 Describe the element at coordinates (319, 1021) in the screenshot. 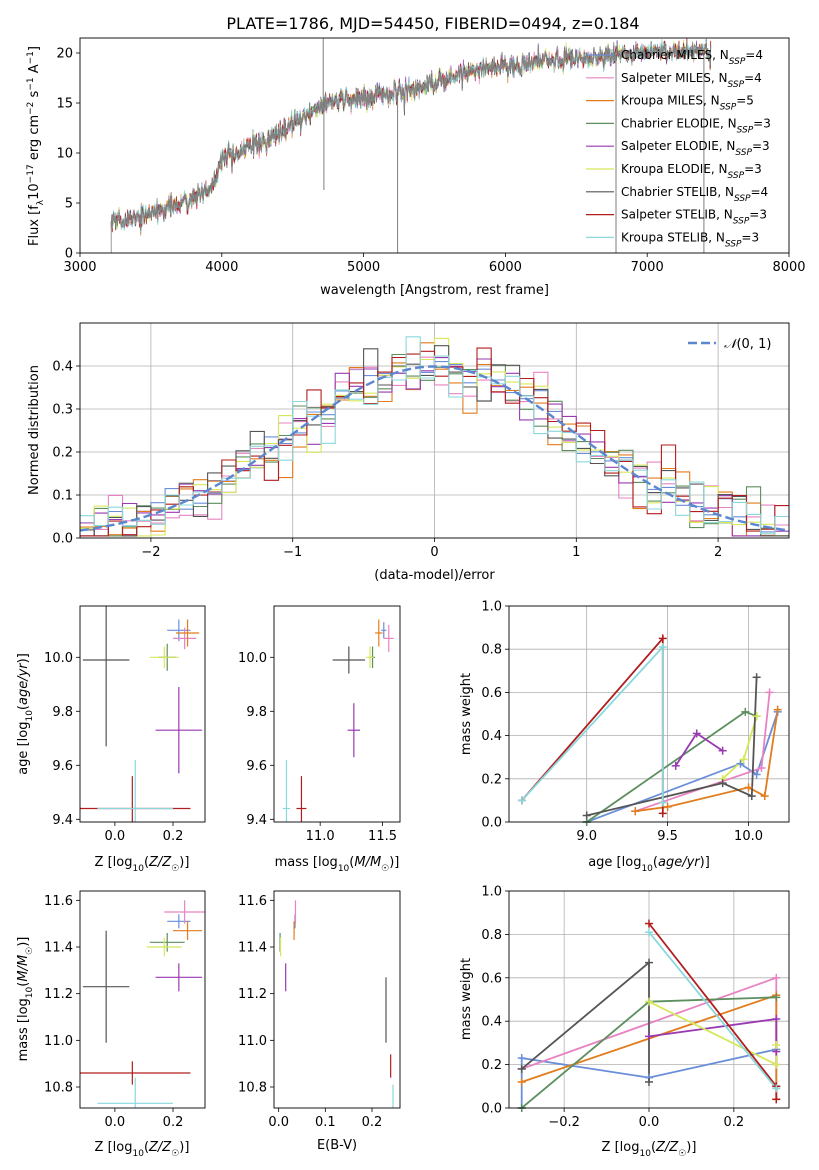

I see `mass-vs-ebv-axes: 0.0 0.1 0.2 10.8 11.0 11.2 11.4 11.6 E(B-V)` at that location.